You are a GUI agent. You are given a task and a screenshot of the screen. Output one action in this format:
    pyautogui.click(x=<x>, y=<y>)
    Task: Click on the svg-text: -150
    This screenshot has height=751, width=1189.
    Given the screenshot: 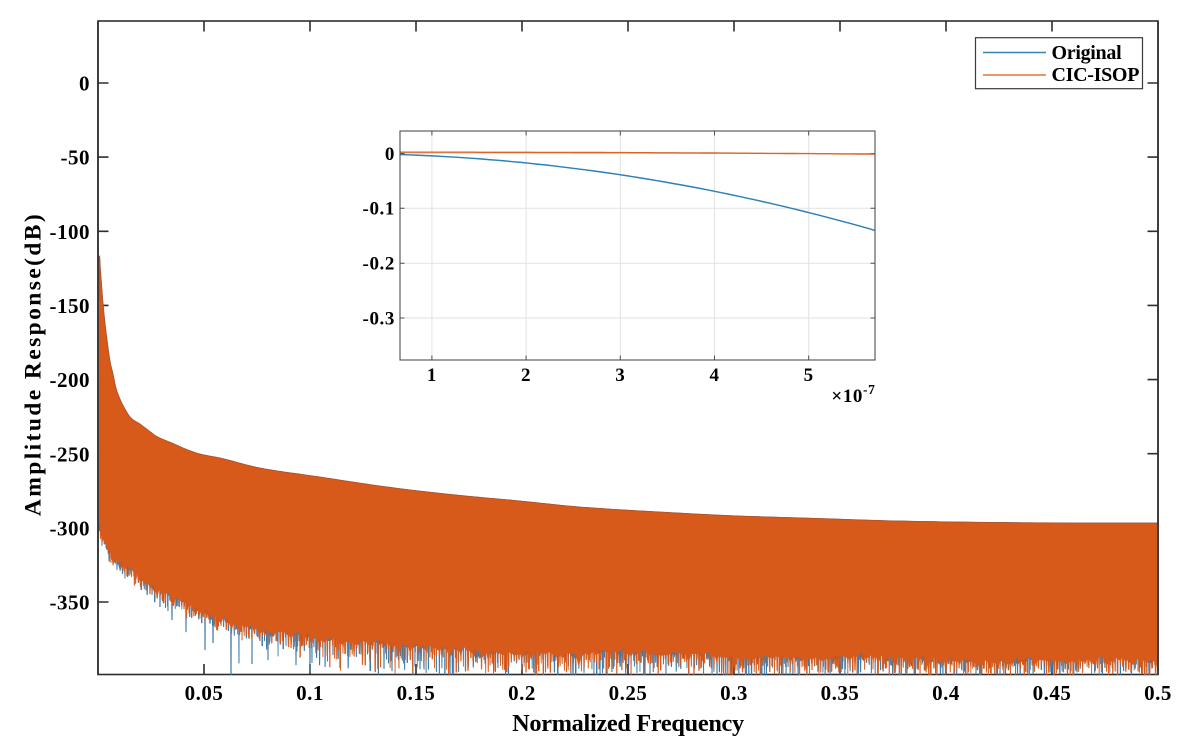 What is the action you would take?
    pyautogui.click(x=70, y=306)
    